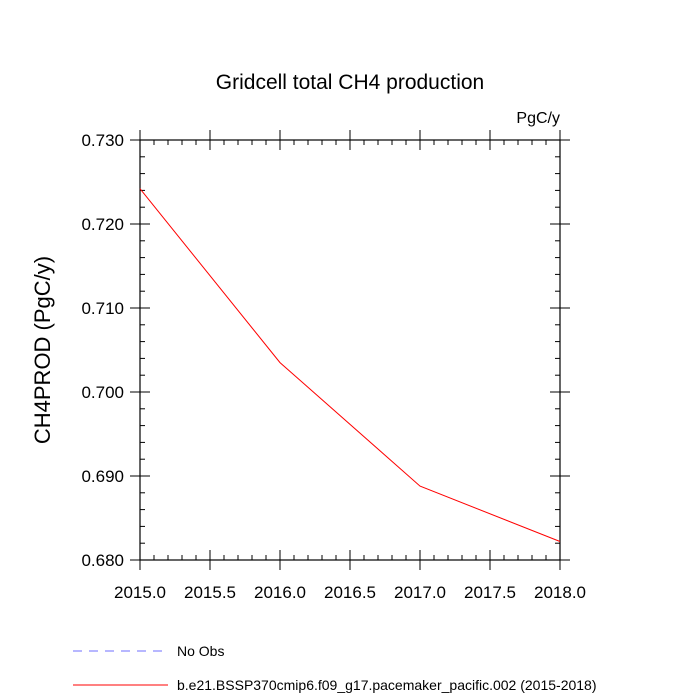  Describe the element at coordinates (350, 82) in the screenshot. I see `chart-title: Gridcell total CH4 production` at that location.